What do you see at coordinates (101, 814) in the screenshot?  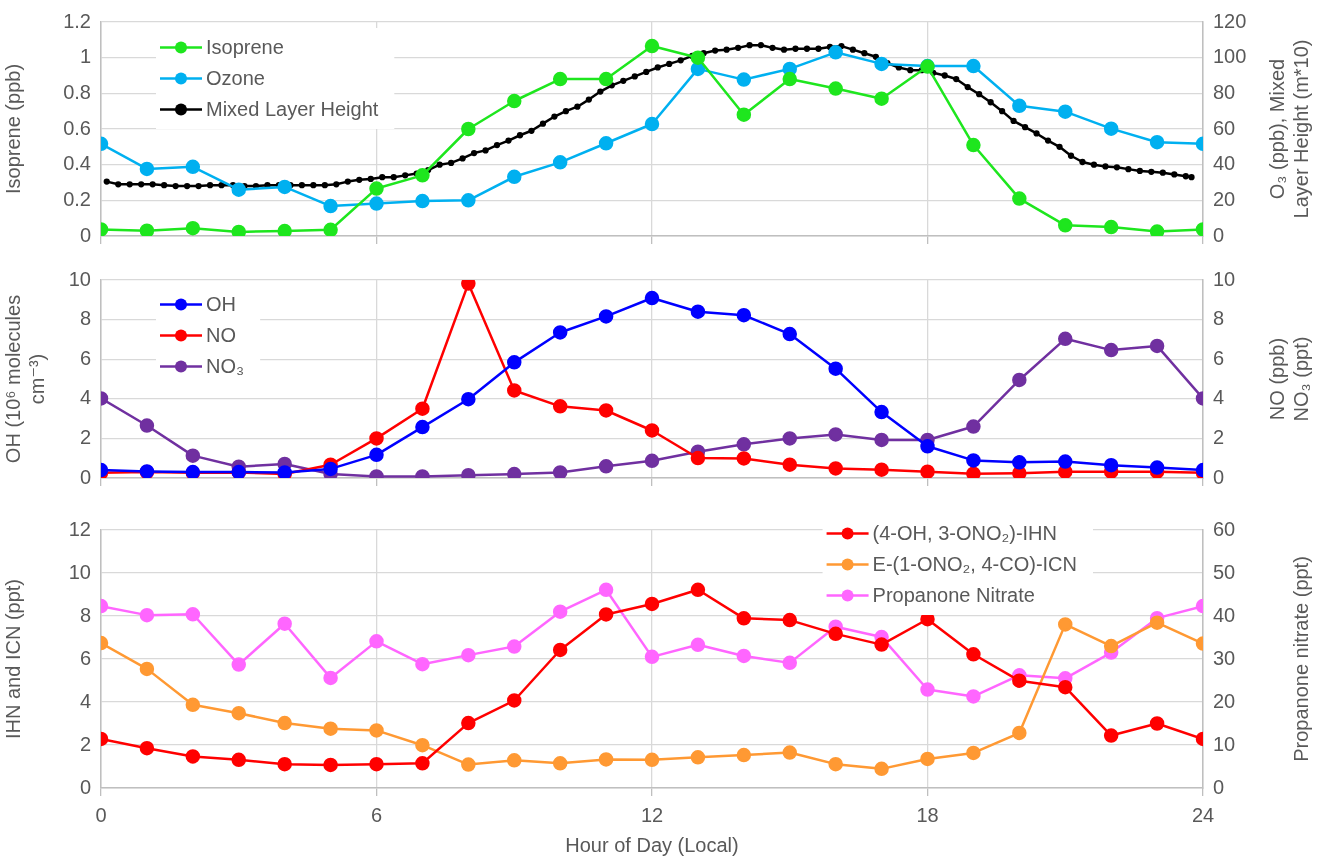 I see `x-tick-label: 0` at bounding box center [101, 814].